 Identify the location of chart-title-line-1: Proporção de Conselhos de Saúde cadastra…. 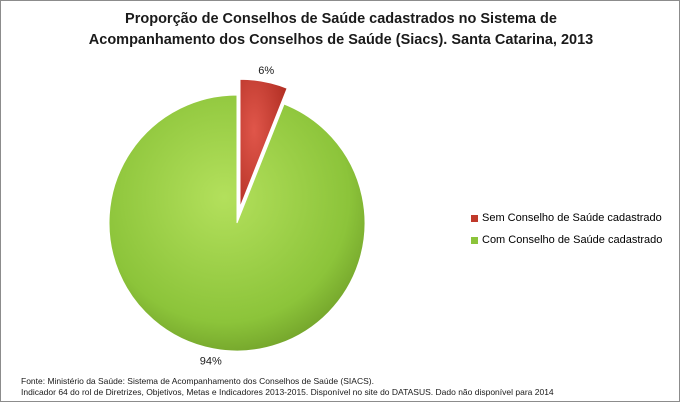
(341, 19).